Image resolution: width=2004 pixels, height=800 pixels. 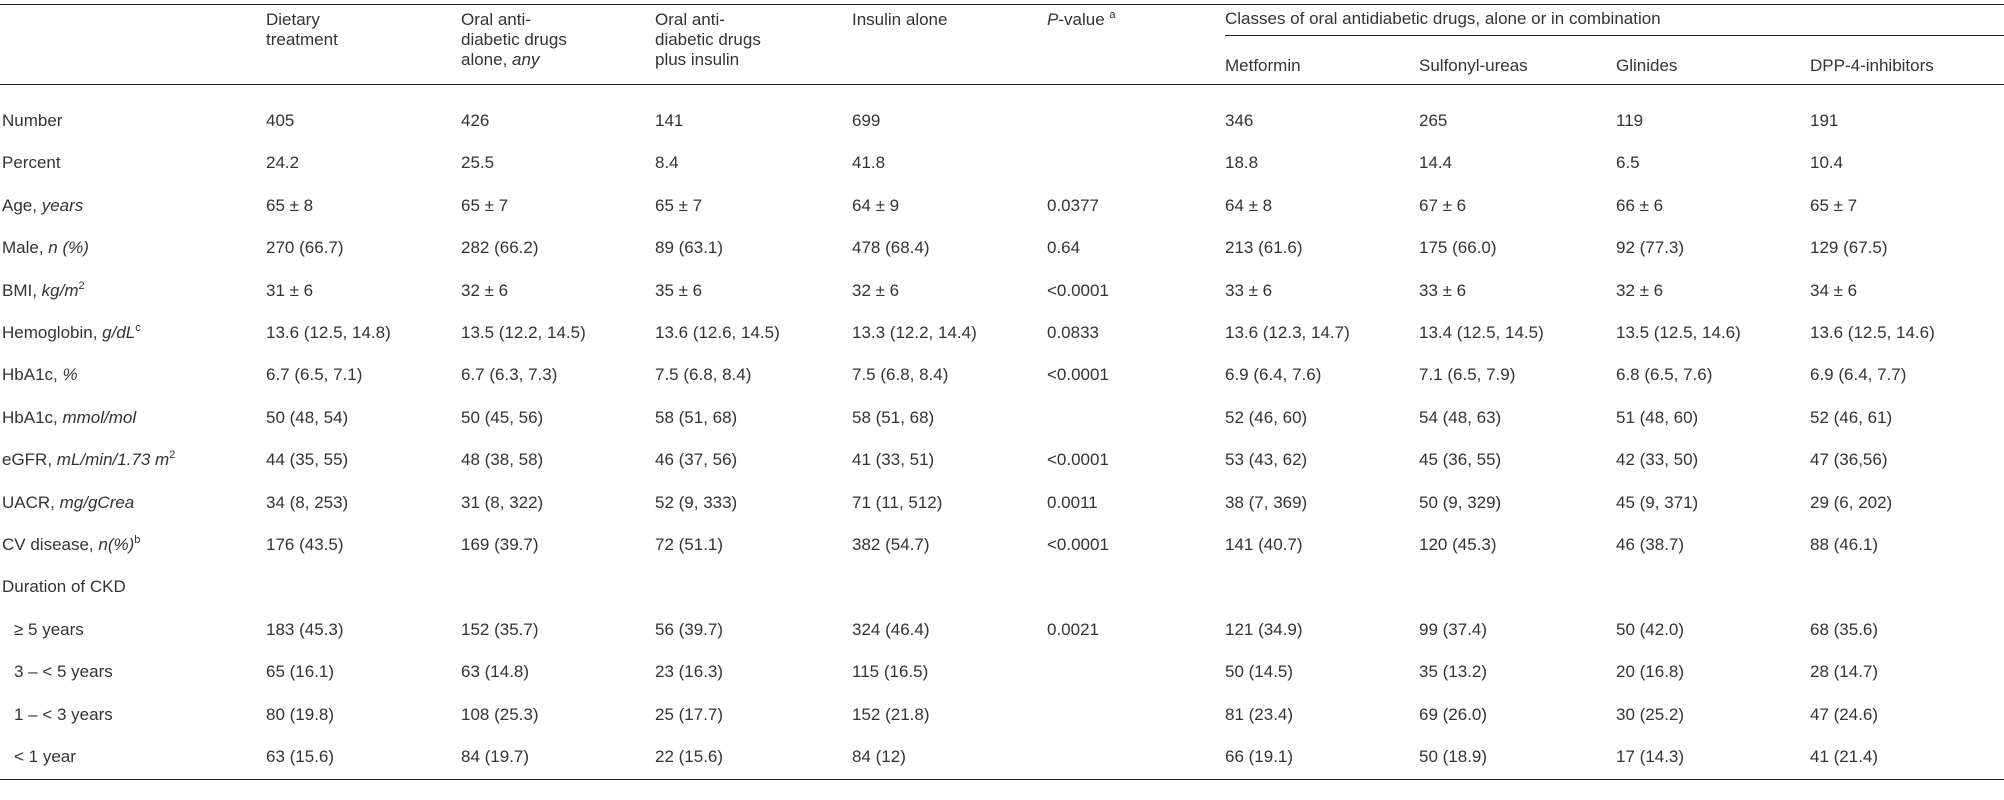 What do you see at coordinates (1453, 672) in the screenshot?
I see `data-cell: 35 (13.2)` at bounding box center [1453, 672].